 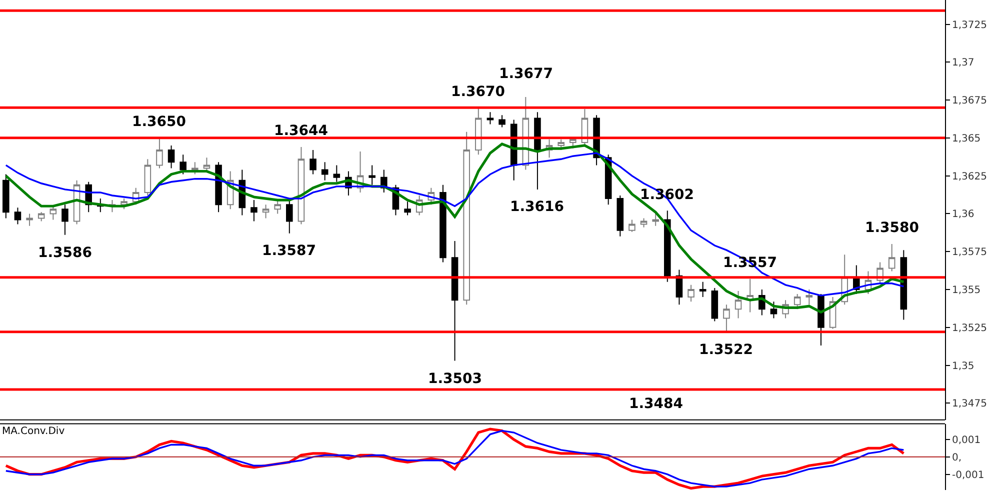 What do you see at coordinates (159, 122) in the screenshot?
I see `annotation: 1.3650` at bounding box center [159, 122].